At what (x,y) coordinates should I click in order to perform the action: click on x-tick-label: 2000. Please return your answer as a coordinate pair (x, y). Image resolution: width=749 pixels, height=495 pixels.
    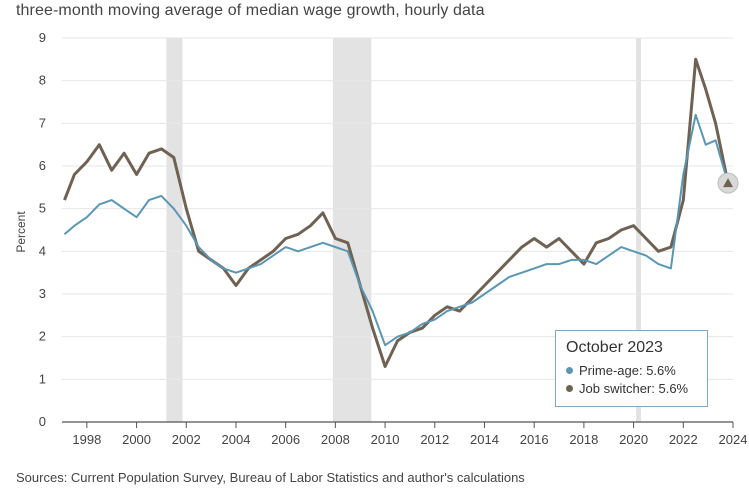
    Looking at the image, I should click on (136, 439).